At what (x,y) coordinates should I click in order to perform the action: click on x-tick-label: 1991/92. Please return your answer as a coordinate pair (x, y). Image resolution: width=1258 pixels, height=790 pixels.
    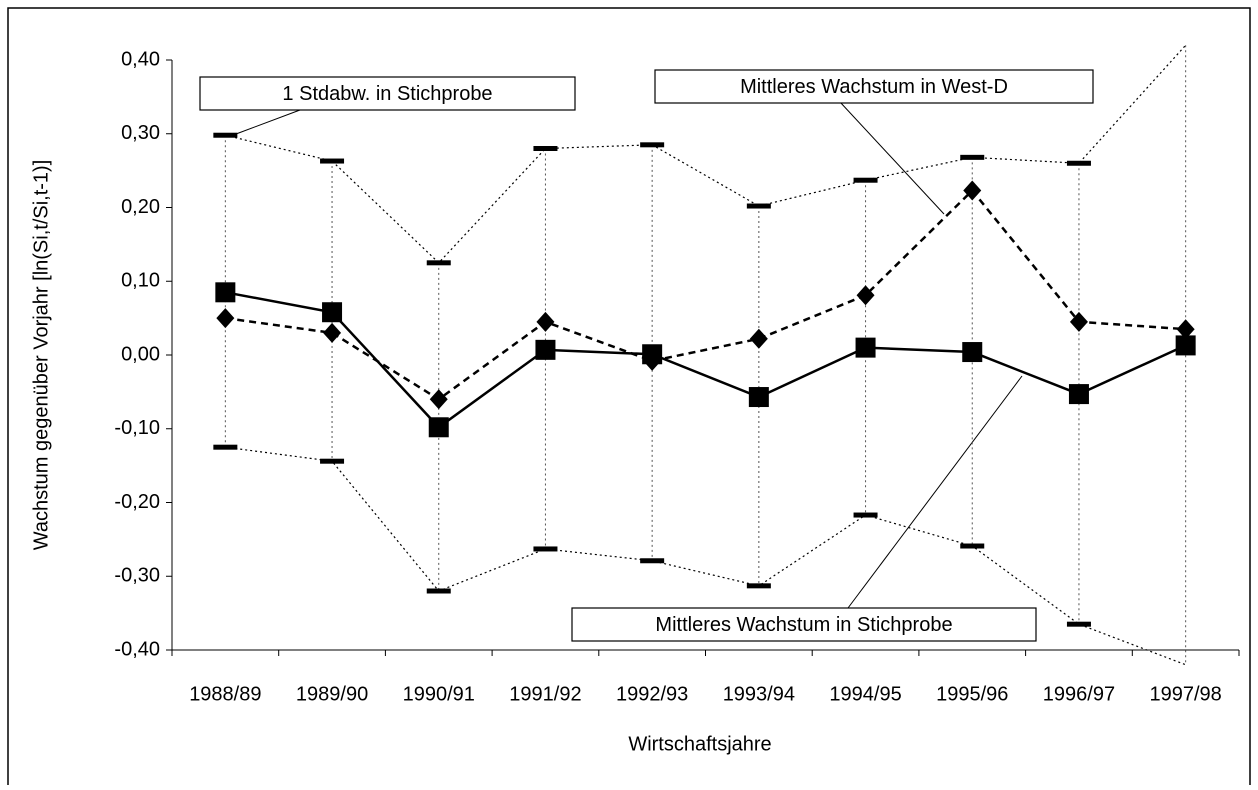
    Looking at the image, I should click on (545, 694).